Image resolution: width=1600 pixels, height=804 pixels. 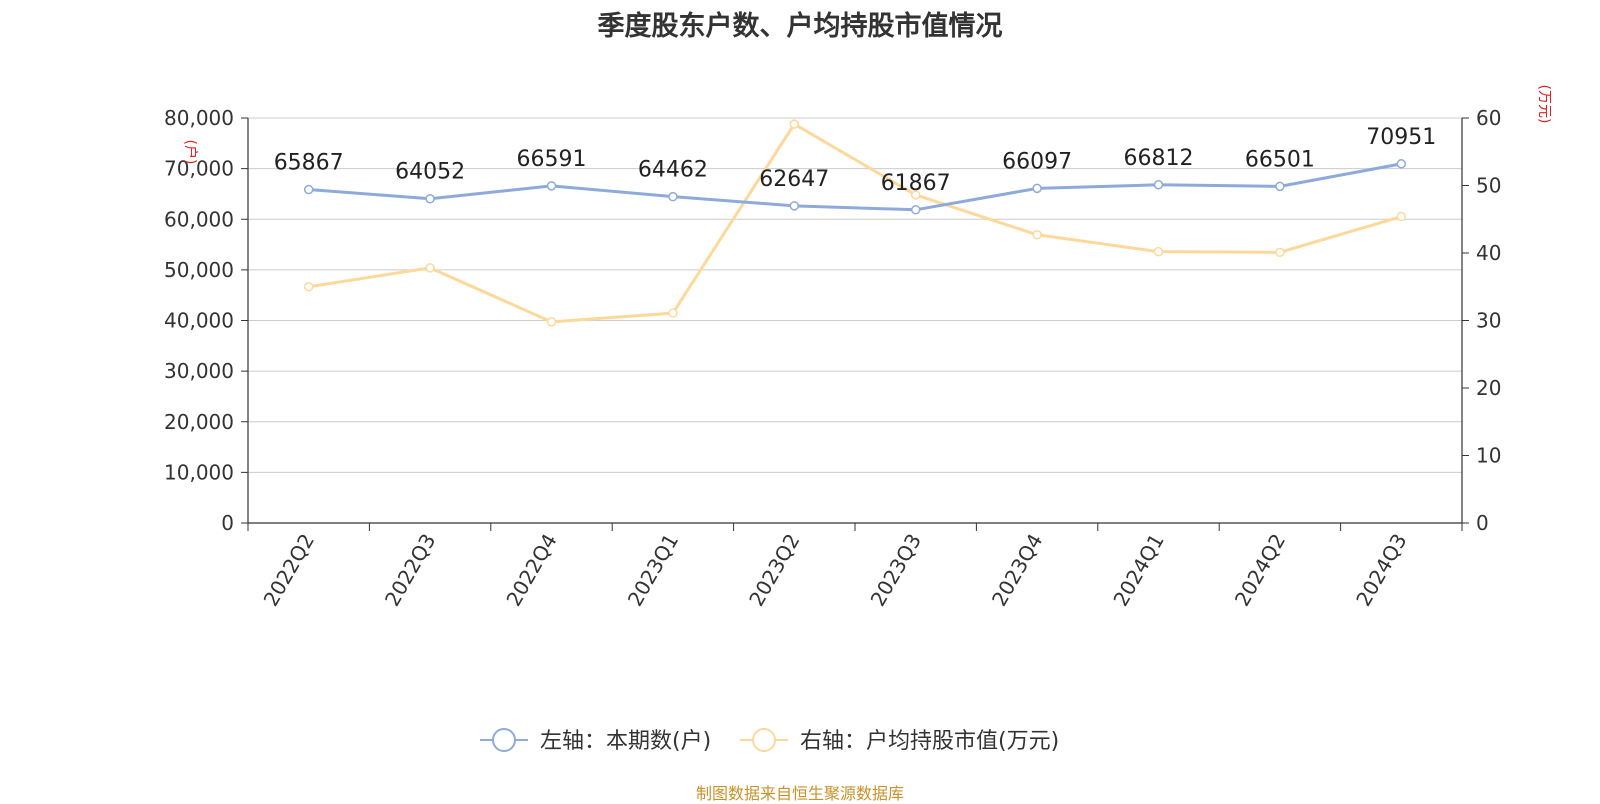 What do you see at coordinates (531, 570) in the screenshot?
I see `x-axis-category-label: 2022Q4` at bounding box center [531, 570].